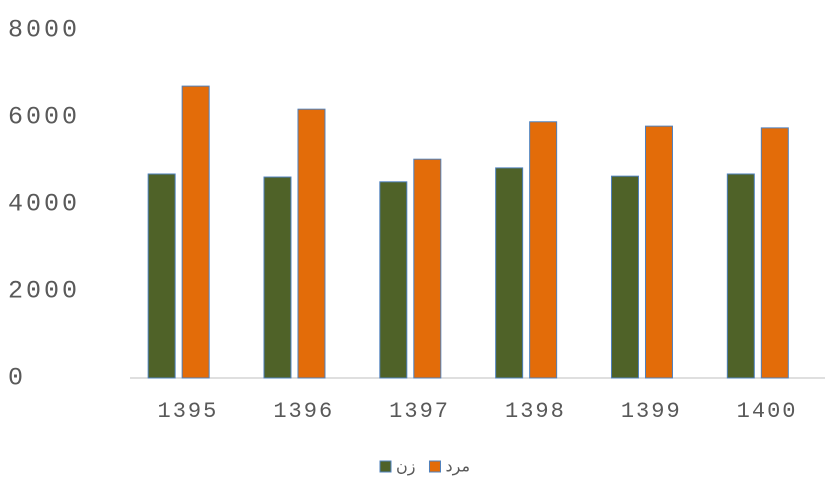 The image size is (828, 481). Describe the element at coordinates (44, 117) in the screenshot. I see `y-tick-label: 6000` at that location.